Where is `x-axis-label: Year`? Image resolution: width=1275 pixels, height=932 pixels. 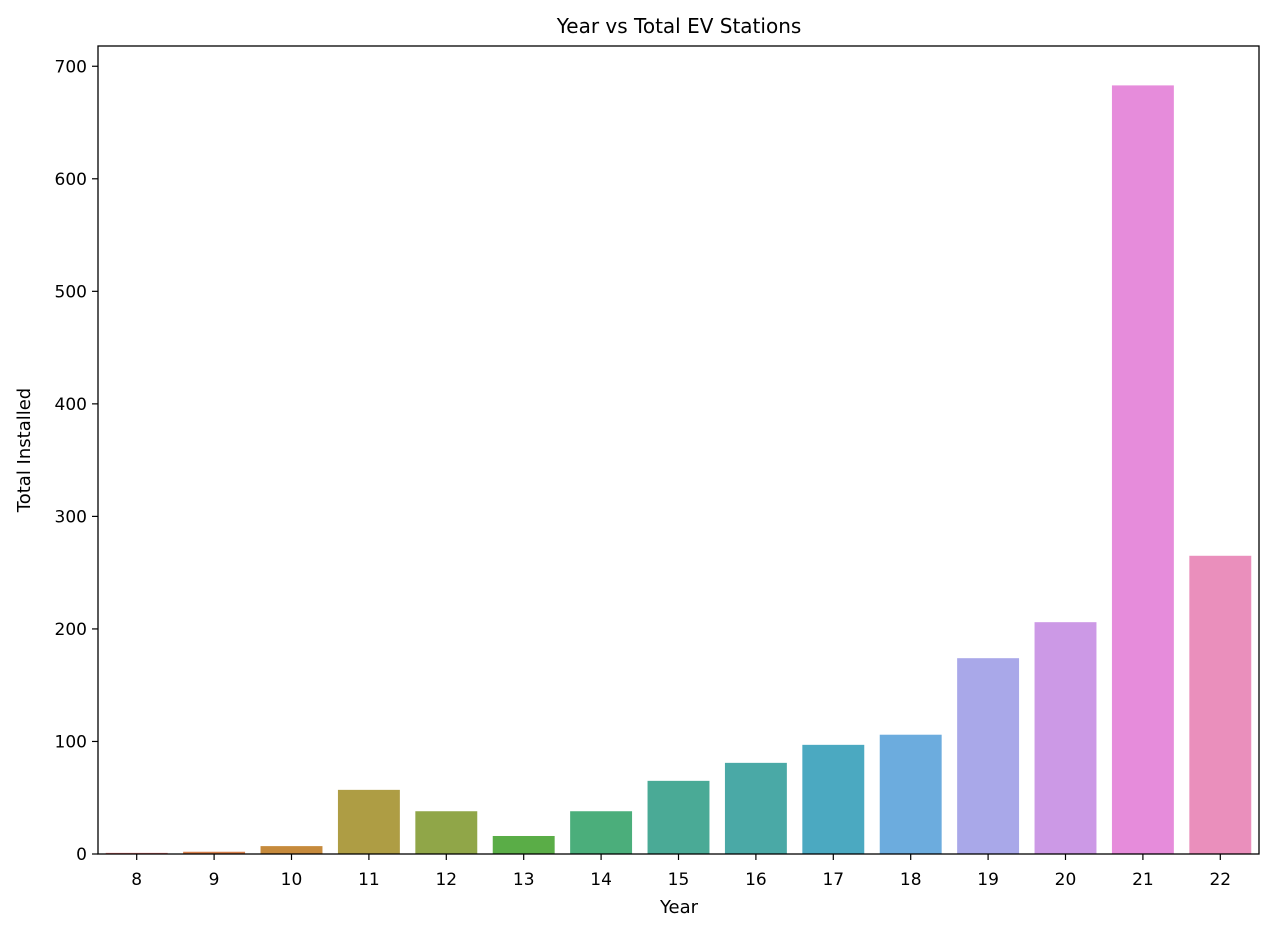
x-axis-label: Year is located at coordinates (679, 907).